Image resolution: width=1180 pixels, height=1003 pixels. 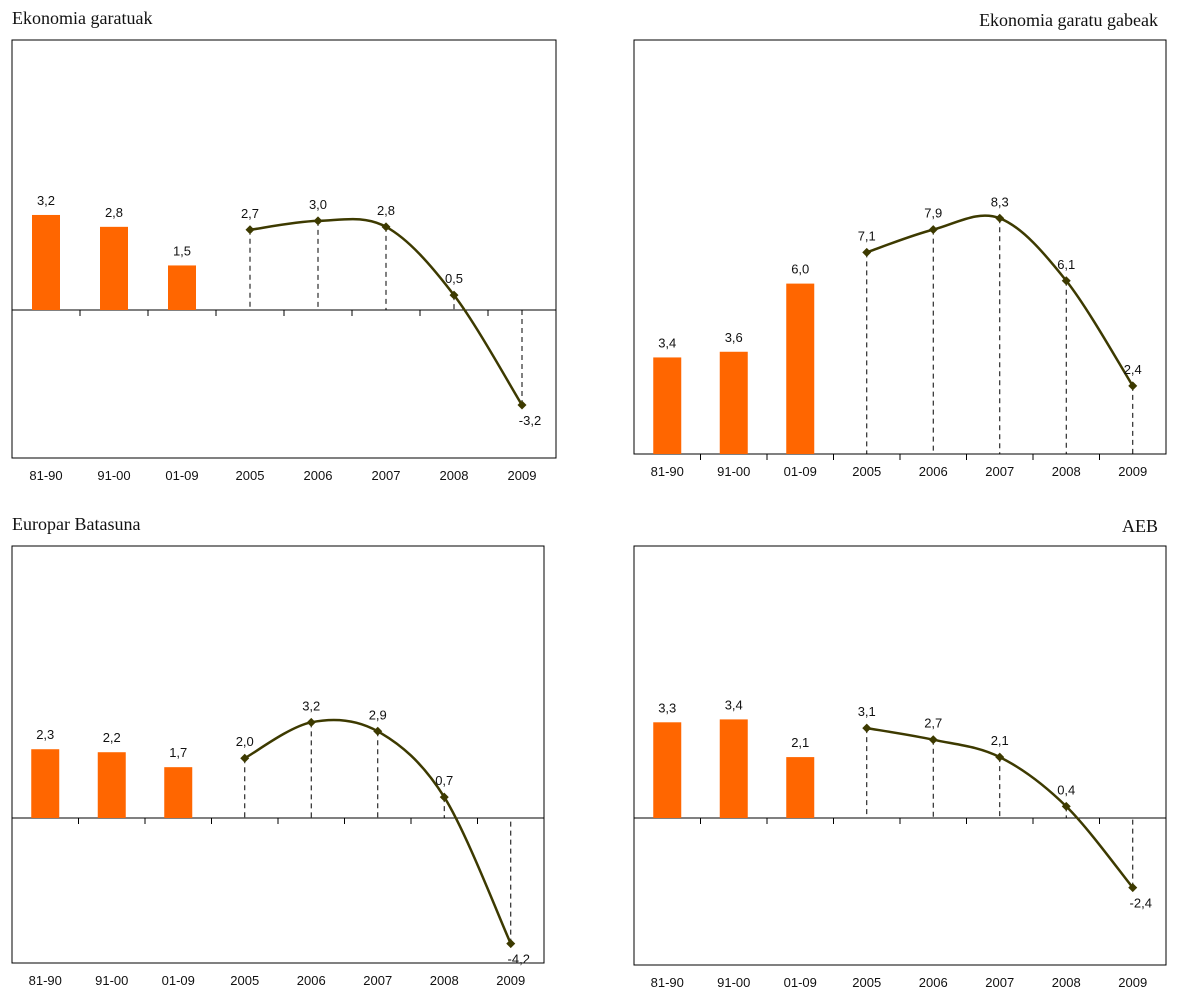 What do you see at coordinates (82, 18) in the screenshot?
I see `chart-title-developed: Ekonomia garatuak` at bounding box center [82, 18].